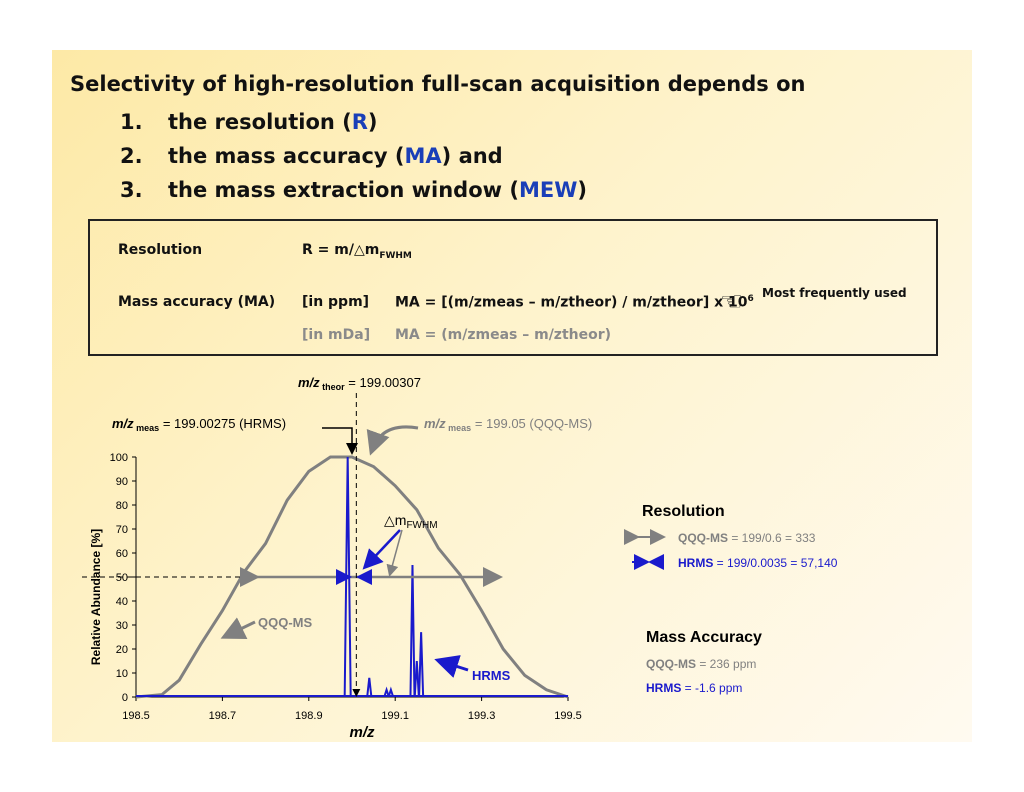 The width and height of the screenshot is (1024, 792). Describe the element at coordinates (160, 250) in the screenshot. I see `resolution-label: Resolution` at that location.